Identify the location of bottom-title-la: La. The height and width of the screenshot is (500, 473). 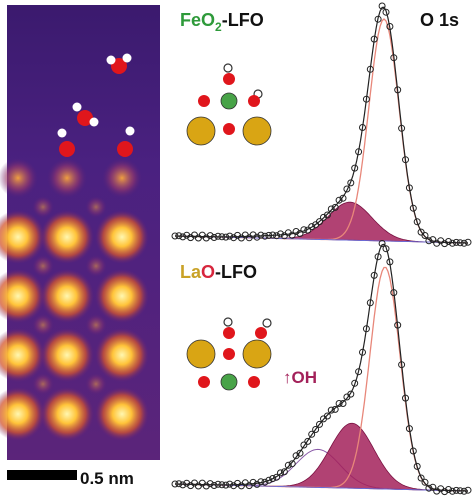
(191, 272).